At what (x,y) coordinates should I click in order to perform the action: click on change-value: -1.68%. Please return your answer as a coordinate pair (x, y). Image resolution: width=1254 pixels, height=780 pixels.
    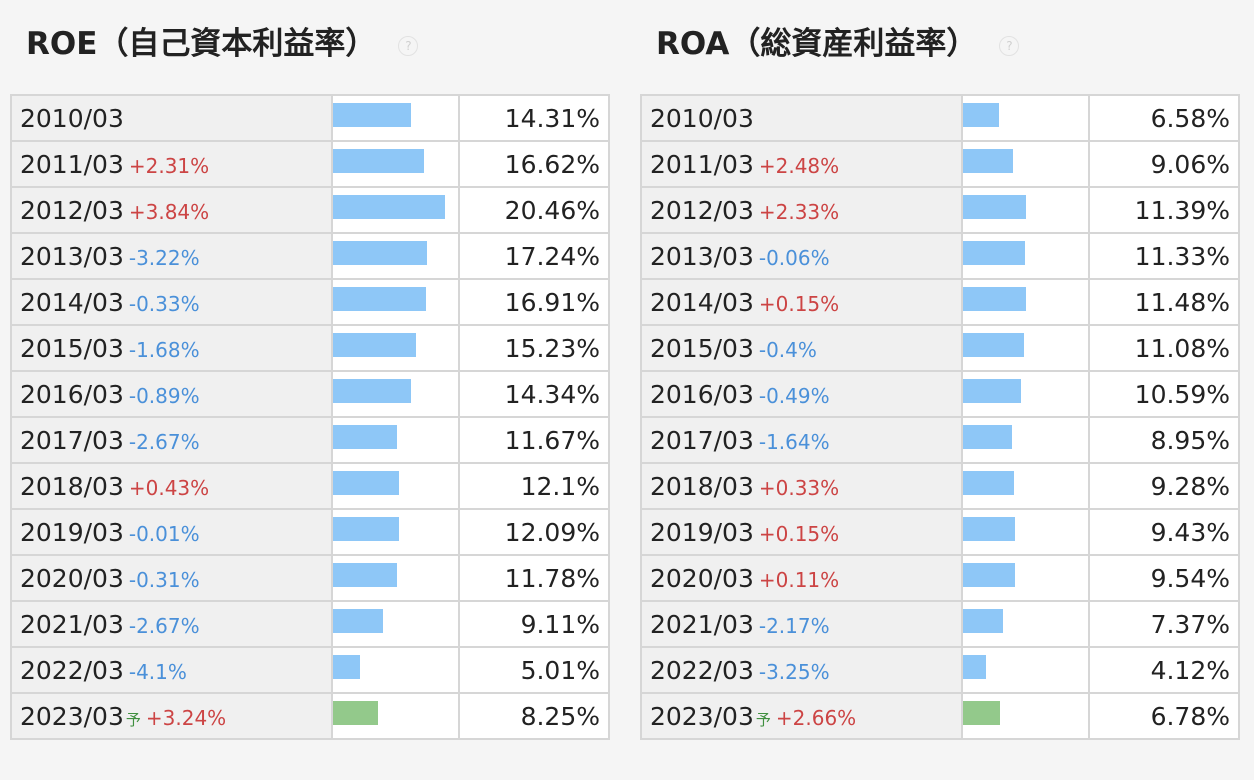
    Looking at the image, I should click on (164, 349).